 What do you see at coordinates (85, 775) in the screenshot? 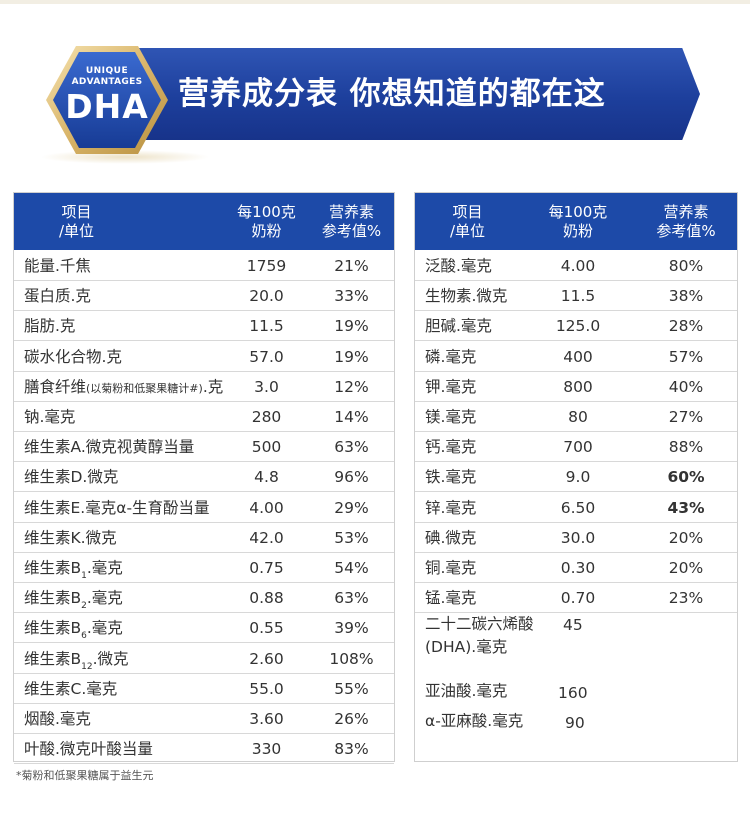
I see `footnote: *菊粉和低聚果糖属于益生元` at bounding box center [85, 775].